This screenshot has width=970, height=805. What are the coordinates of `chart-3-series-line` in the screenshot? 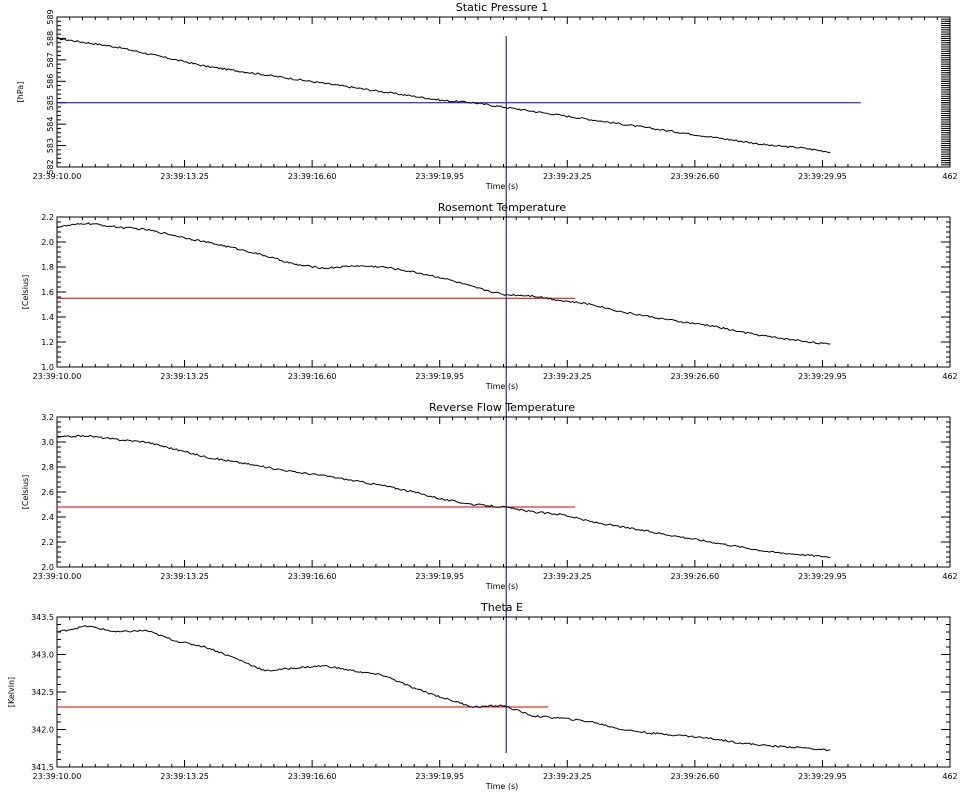 It's located at (443, 496).